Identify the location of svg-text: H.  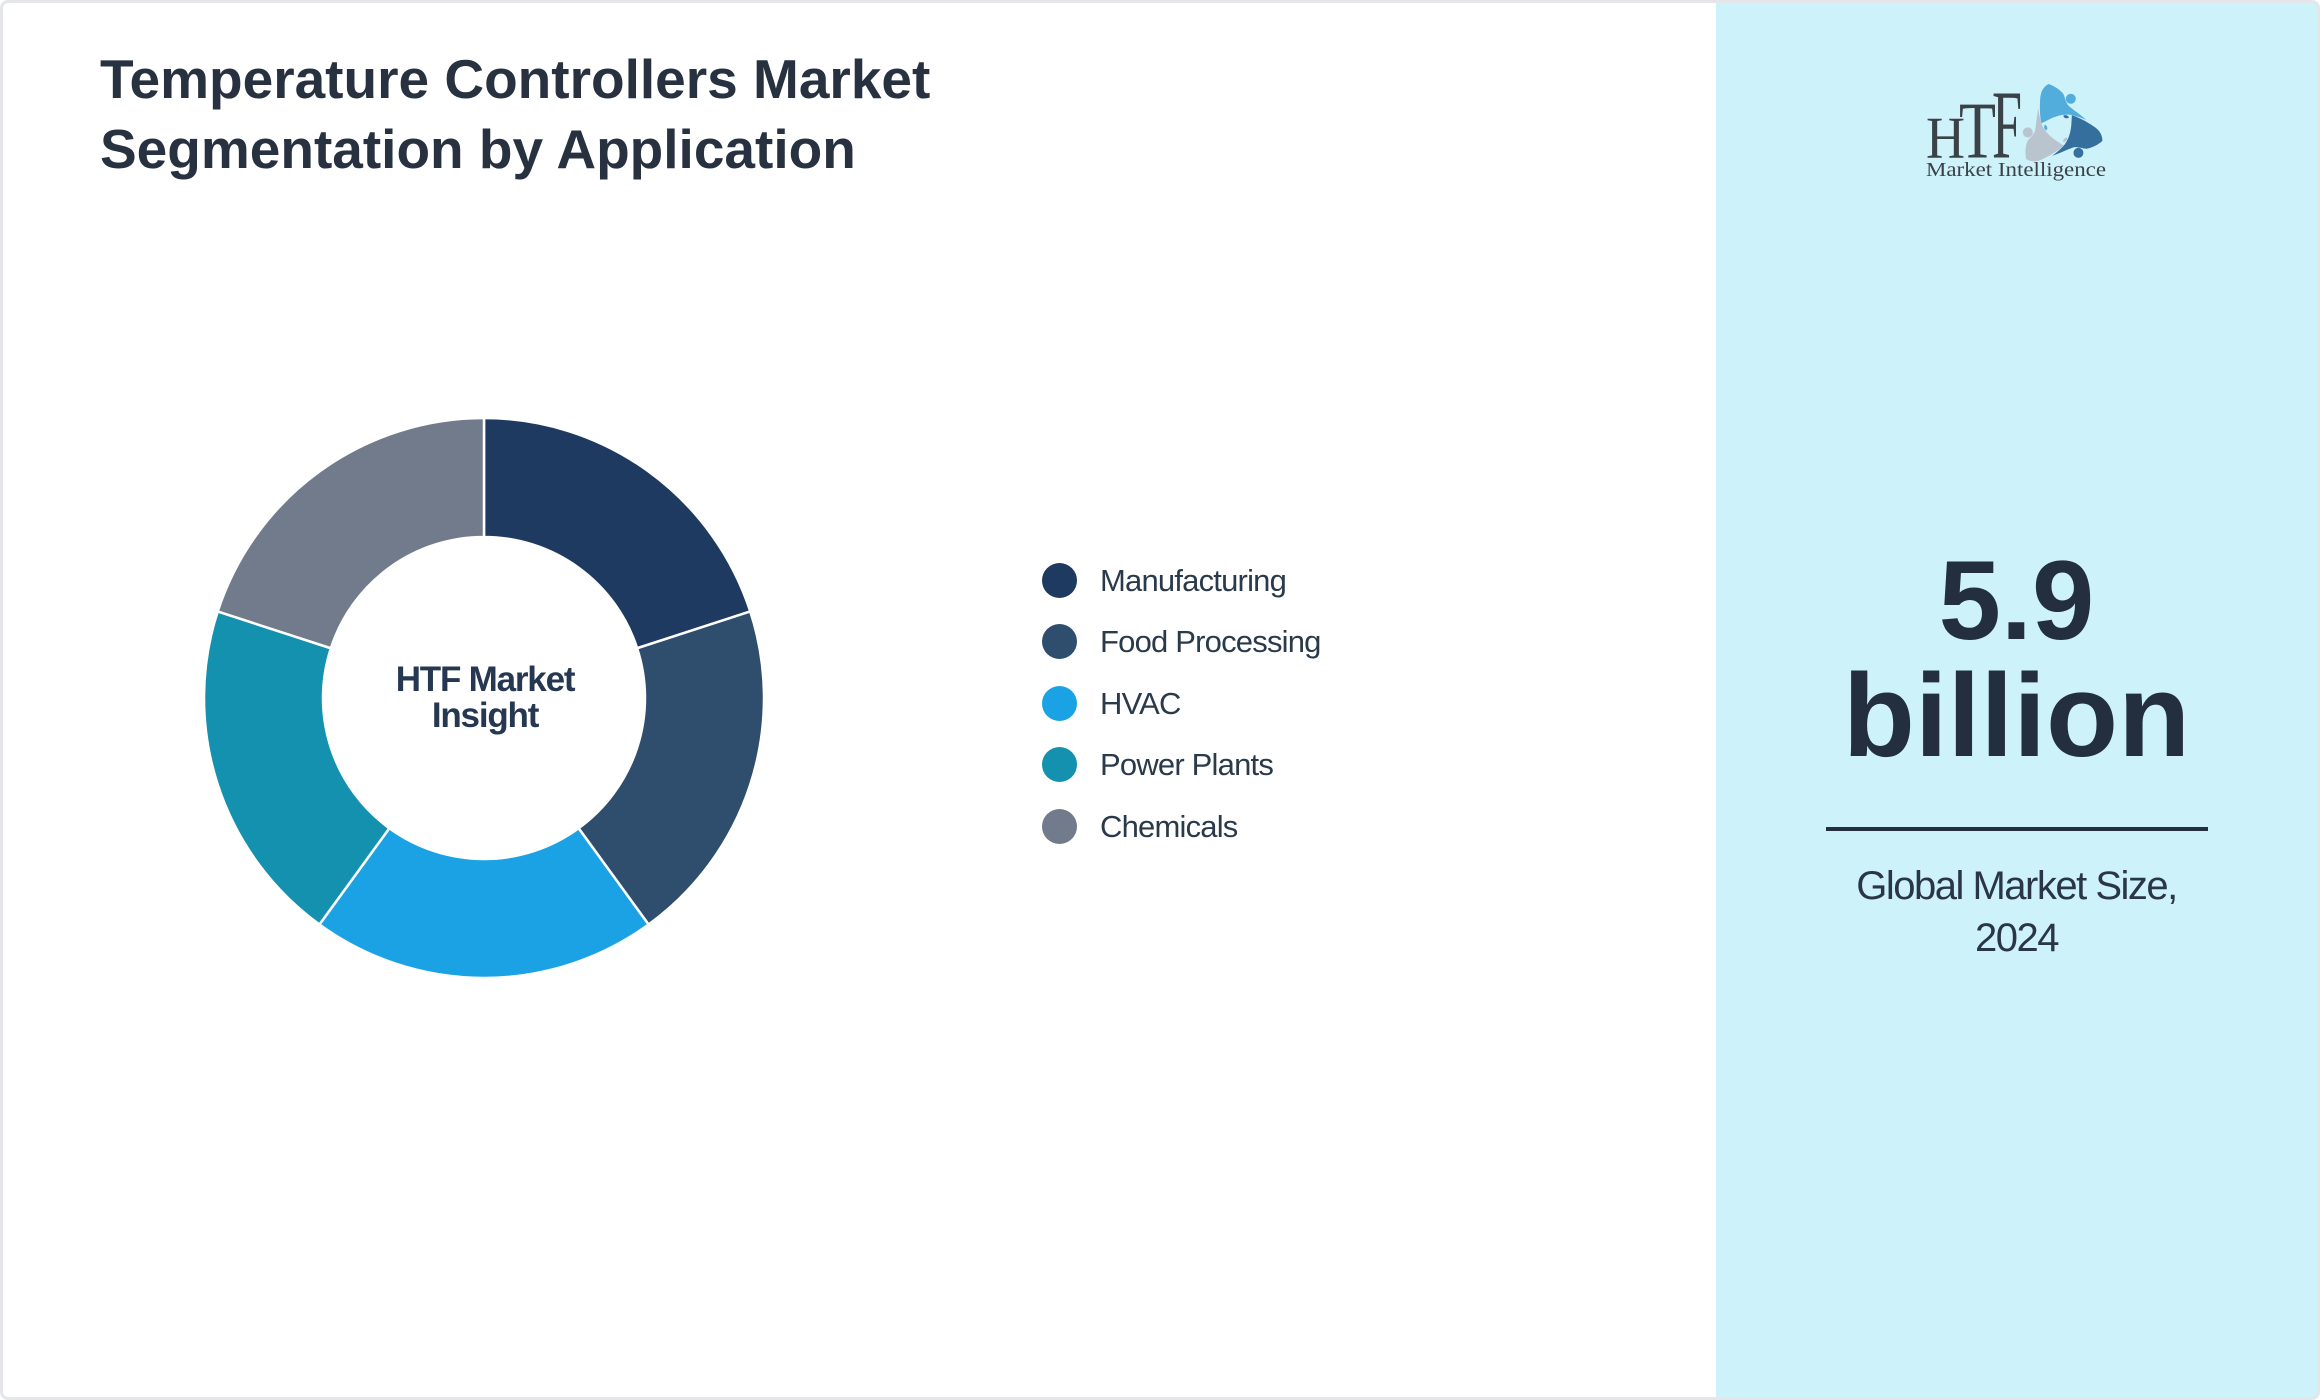
(1945, 137).